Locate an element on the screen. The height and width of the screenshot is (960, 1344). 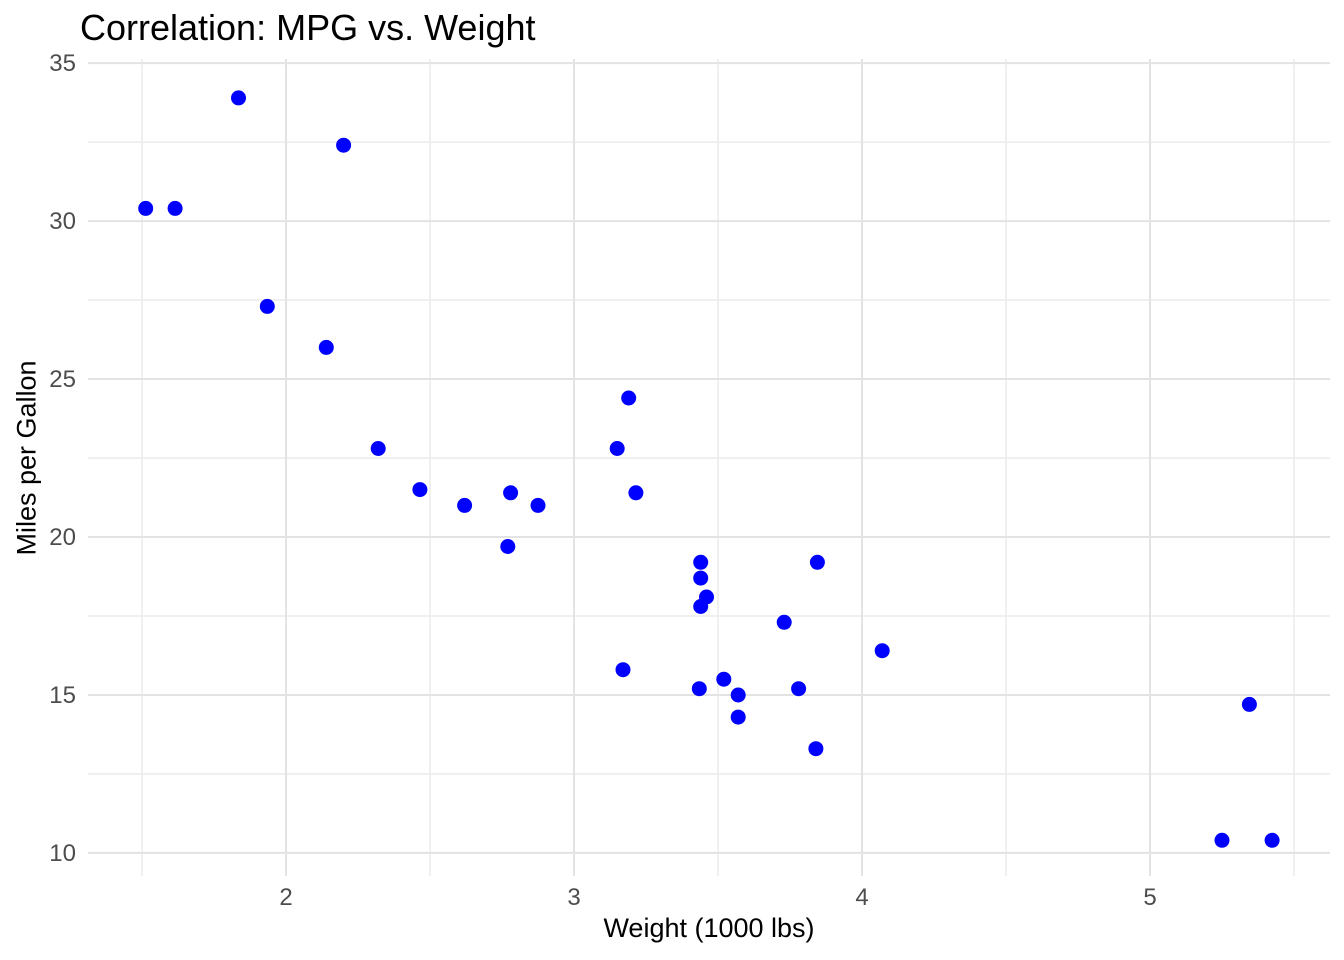
x-tick-label: 5 is located at coordinates (1149, 897).